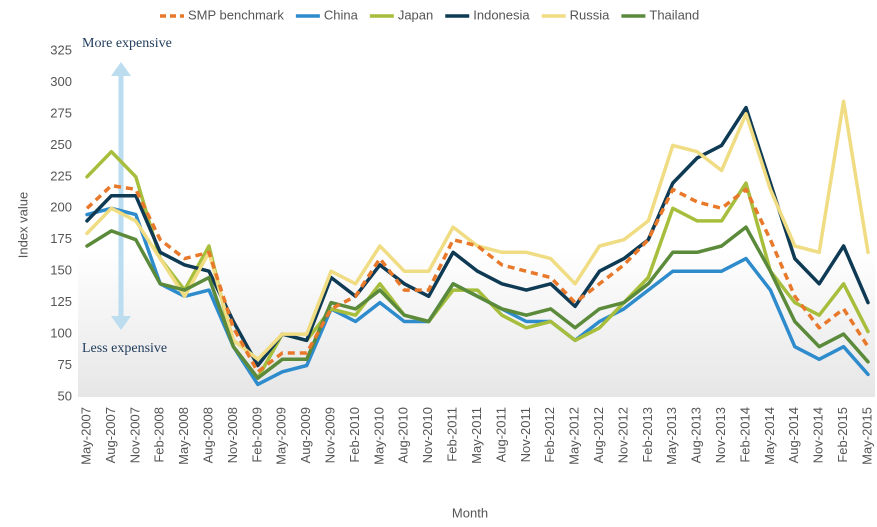  I want to click on x-axis-label: Month, so click(470, 512).